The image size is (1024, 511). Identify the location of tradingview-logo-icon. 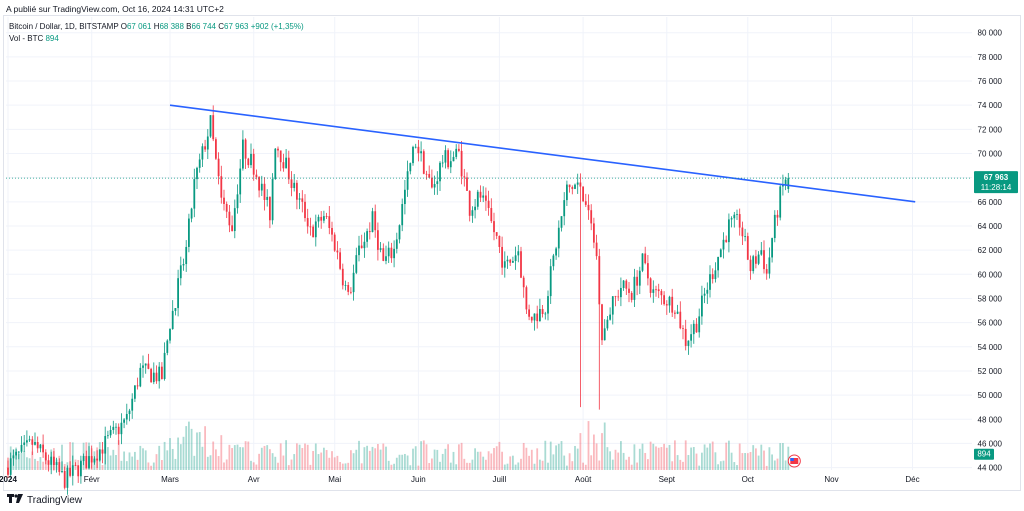
(15, 500).